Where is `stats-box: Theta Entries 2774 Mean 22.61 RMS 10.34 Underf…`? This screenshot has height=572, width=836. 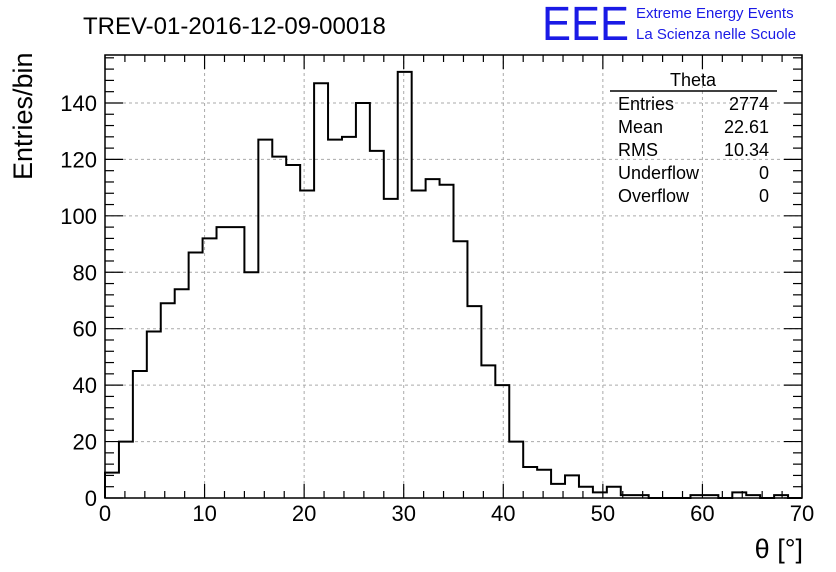 stats-box: Theta Entries 2774 Mean 22.61 RMS 10.34 Underf… is located at coordinates (693, 138).